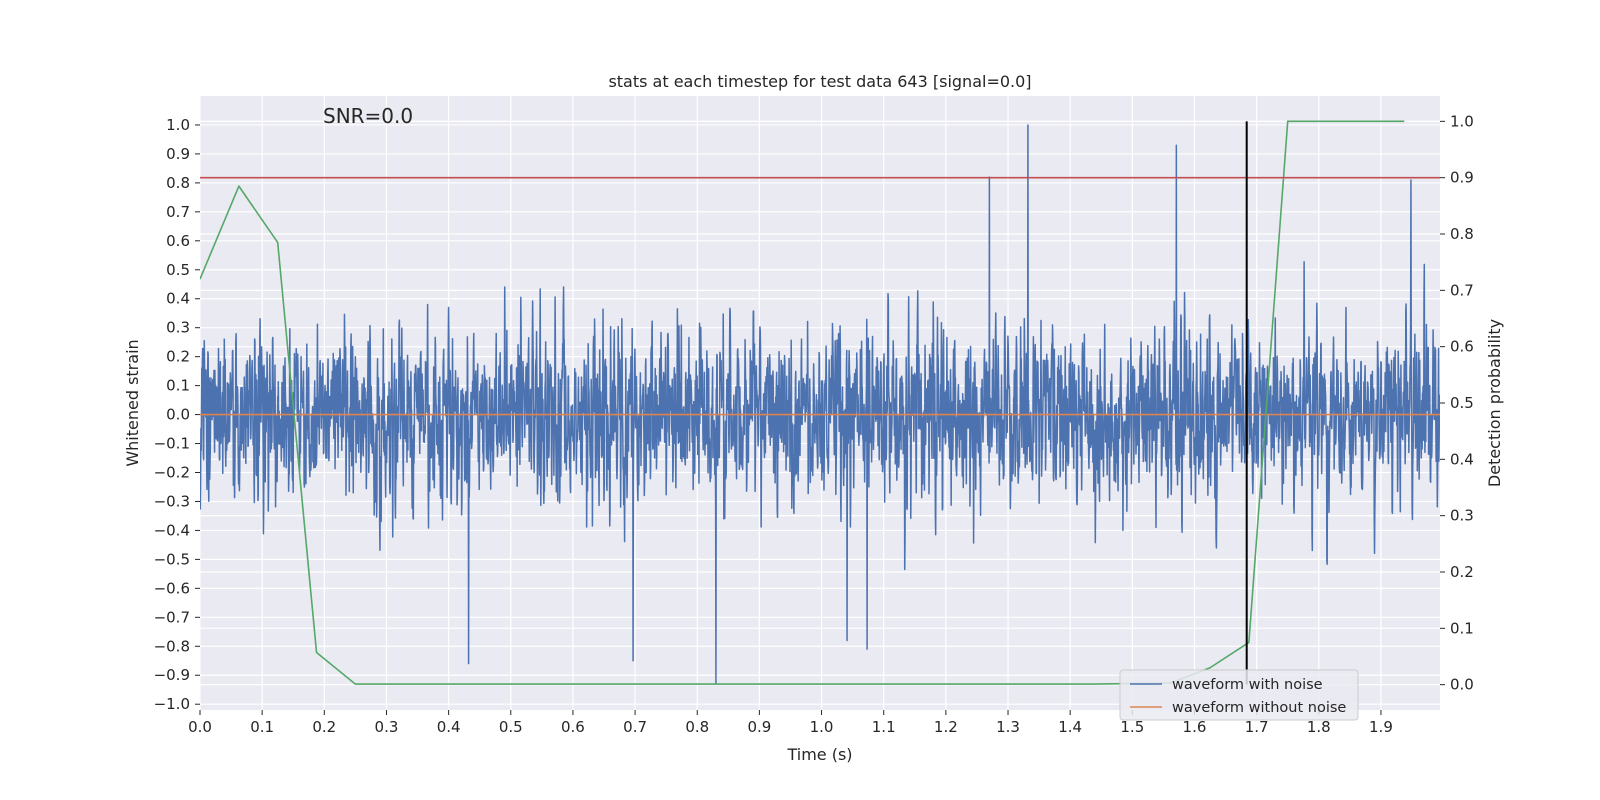 The image size is (1600, 800). What do you see at coordinates (172, 501) in the screenshot?
I see `y-tick-label: −0.3` at bounding box center [172, 501].